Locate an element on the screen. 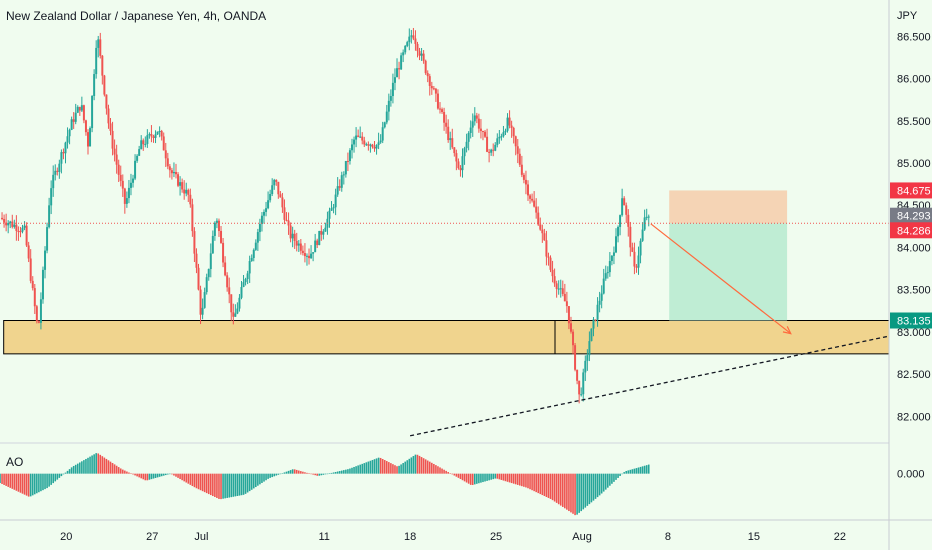 This screenshot has height=550, width=932. x-tick-label: 22 is located at coordinates (840, 537).